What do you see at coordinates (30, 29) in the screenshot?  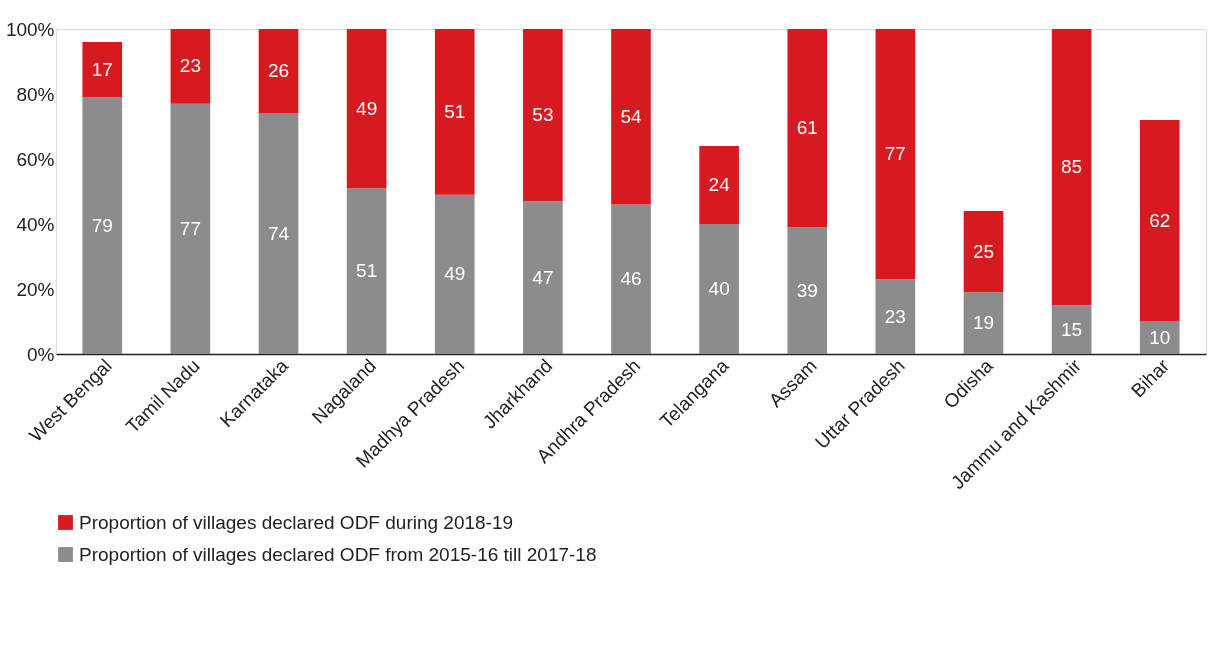 I see `y-tick-label: 100%` at bounding box center [30, 29].